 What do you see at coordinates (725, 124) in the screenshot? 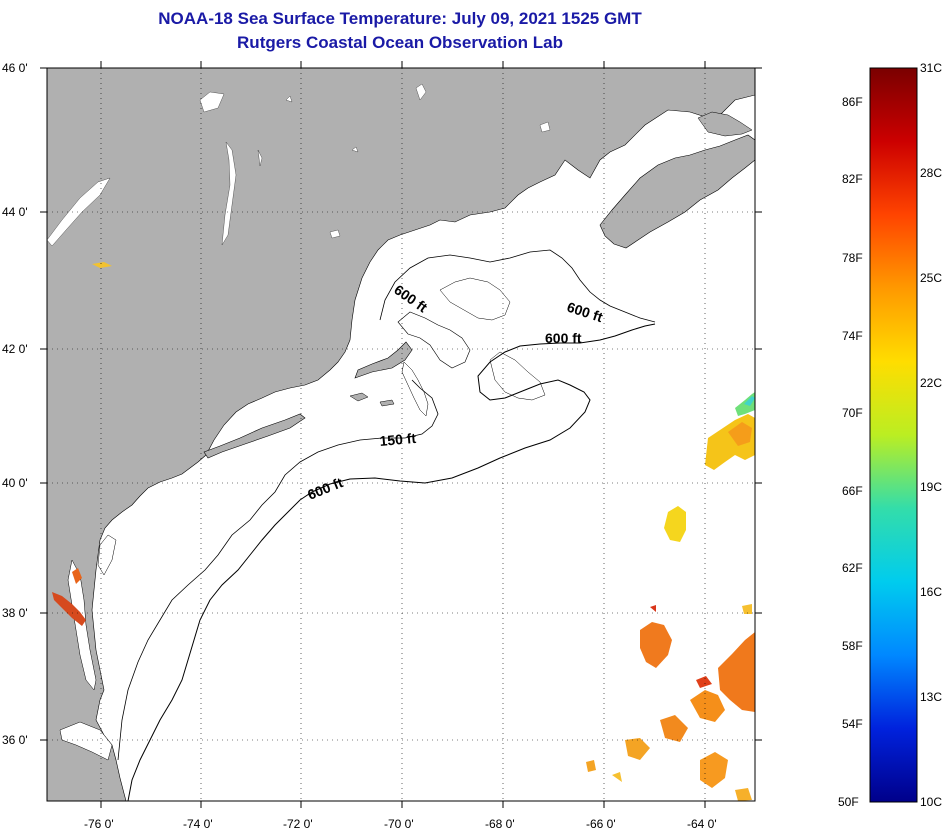
I see `land-cape-breton` at bounding box center [725, 124].